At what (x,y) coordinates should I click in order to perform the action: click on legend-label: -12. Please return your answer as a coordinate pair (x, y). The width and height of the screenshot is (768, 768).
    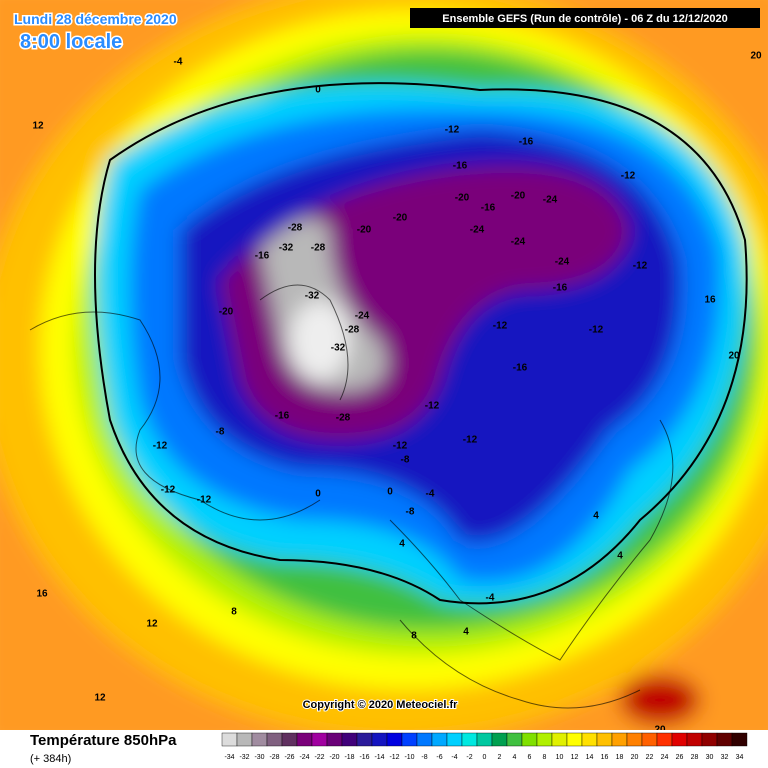
    Looking at the image, I should click on (394, 757).